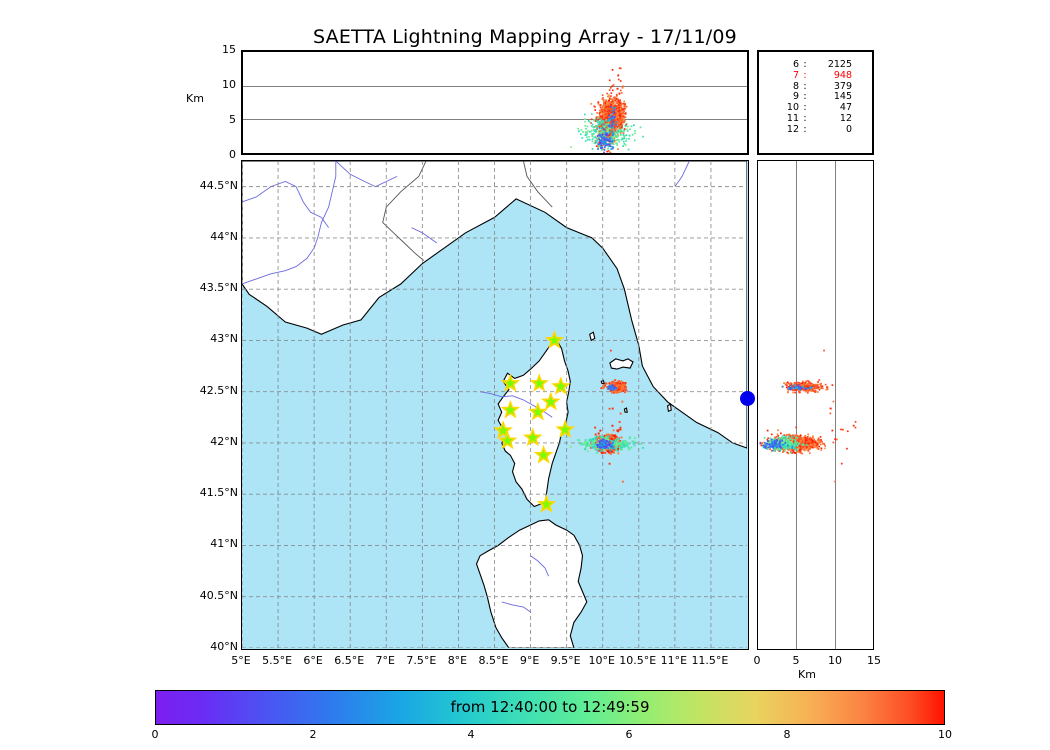  Describe the element at coordinates (195, 98) in the screenshot. I see `top-panel-axis-label: Km` at that location.